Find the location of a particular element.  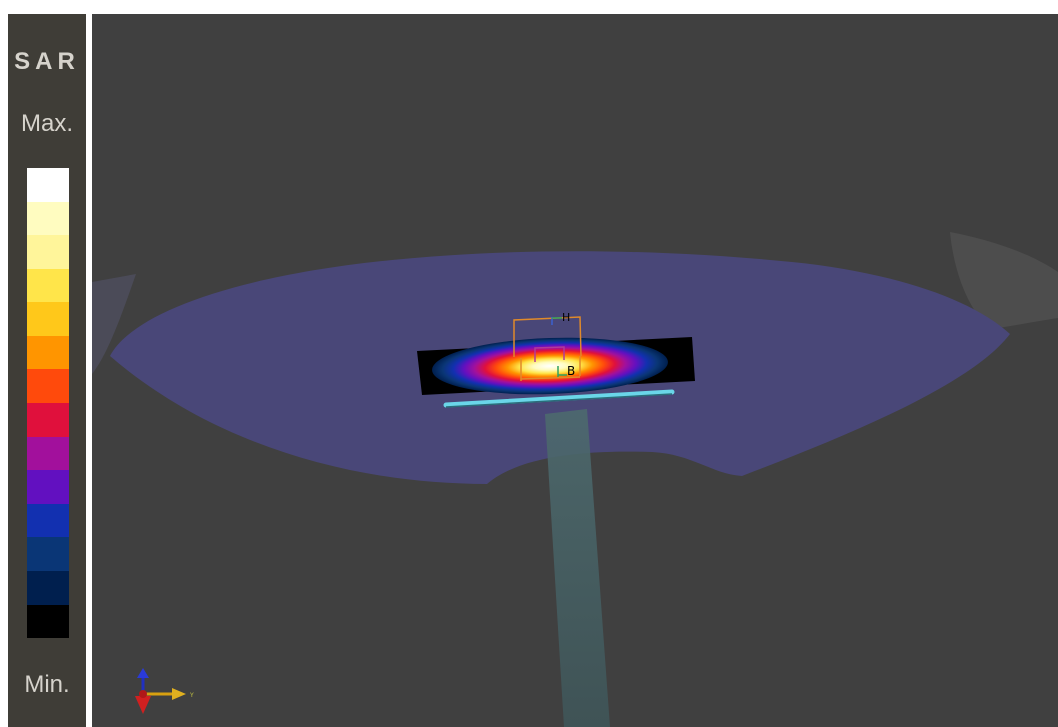

probe-marker-top is located at coordinates (556, 321).